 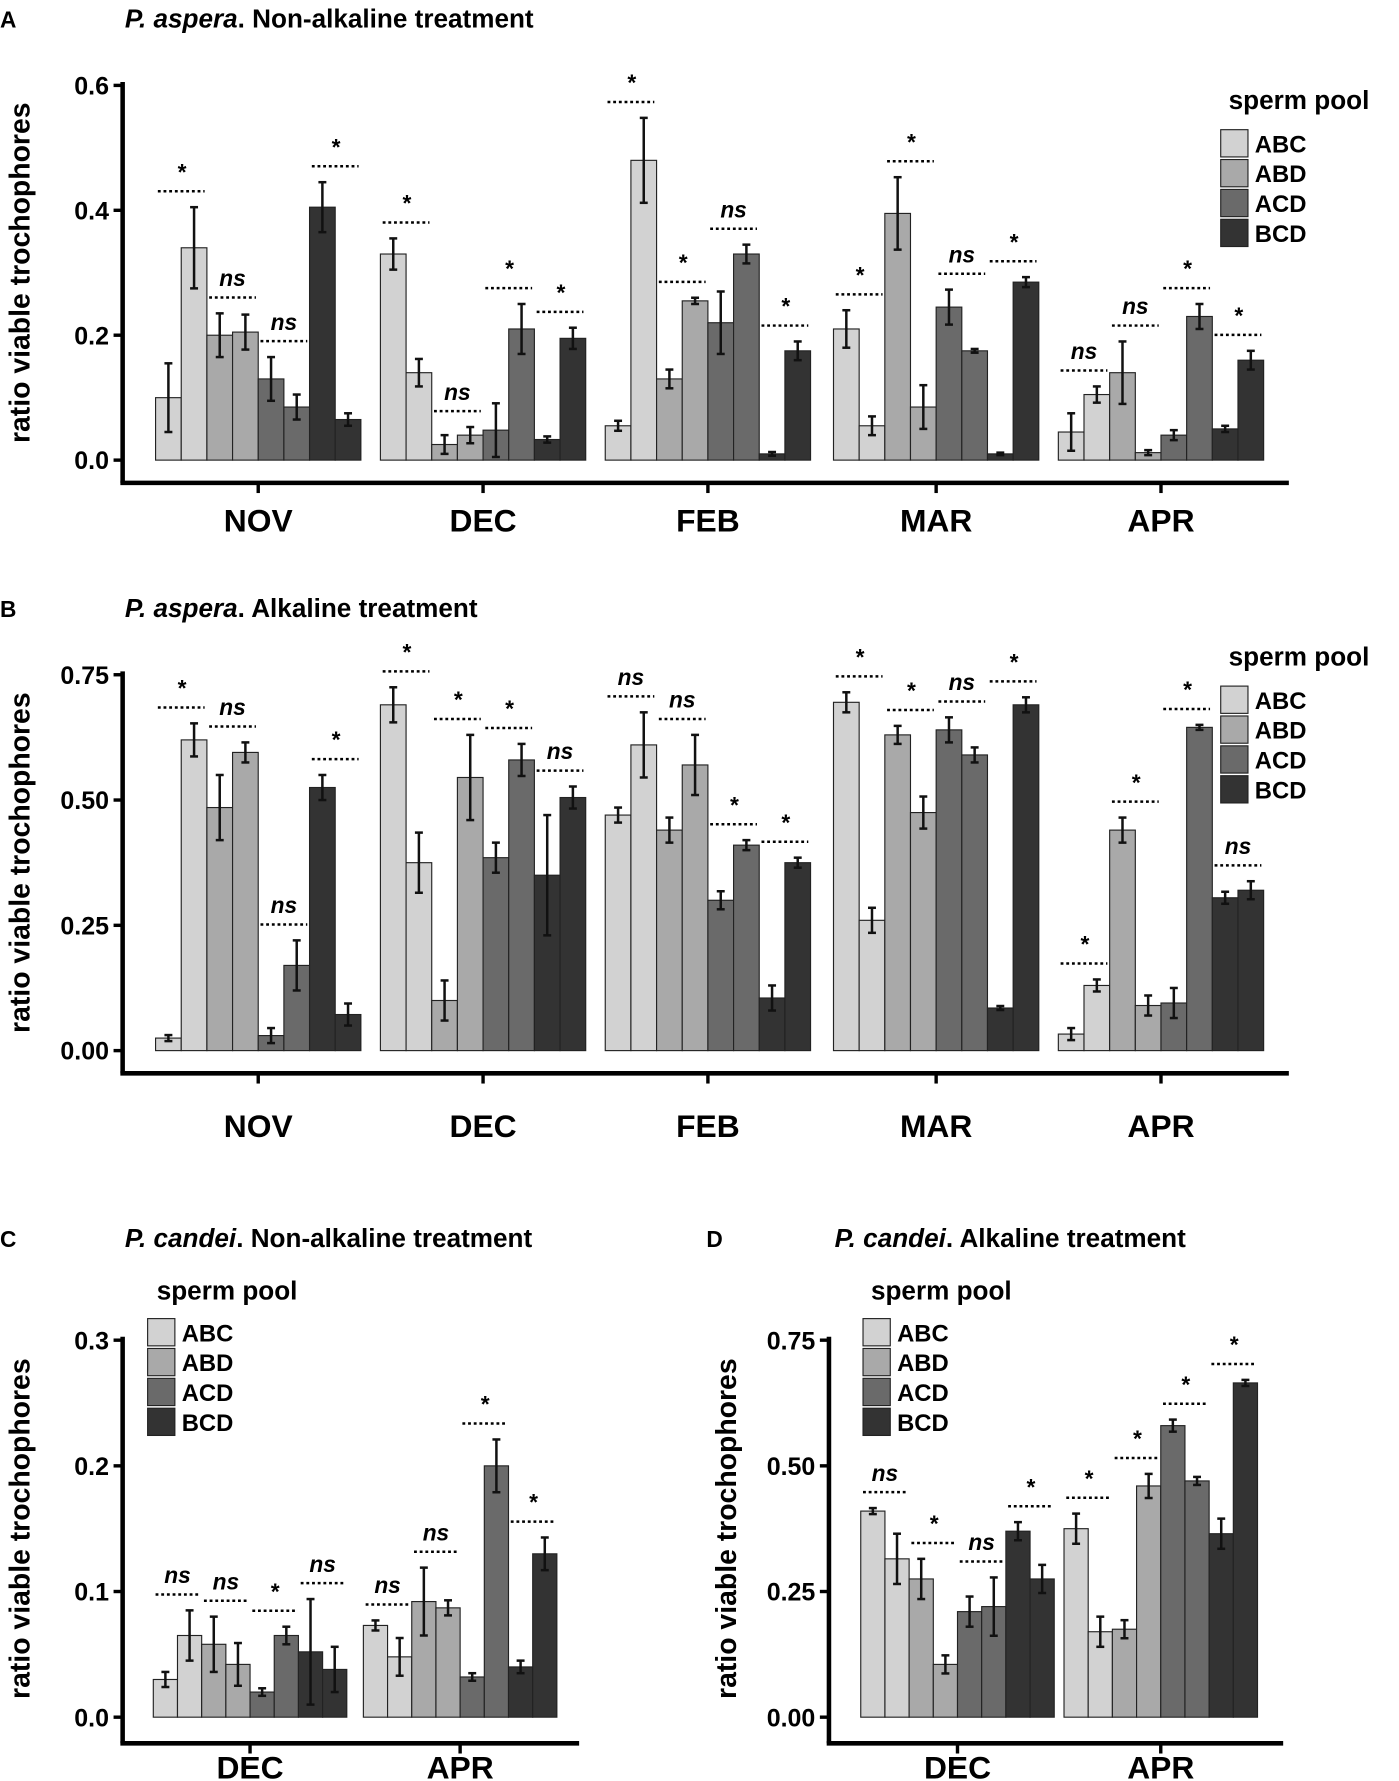 What do you see at coordinates (84, 1052) in the screenshot?
I see `y-tick-label: 0.00` at bounding box center [84, 1052].